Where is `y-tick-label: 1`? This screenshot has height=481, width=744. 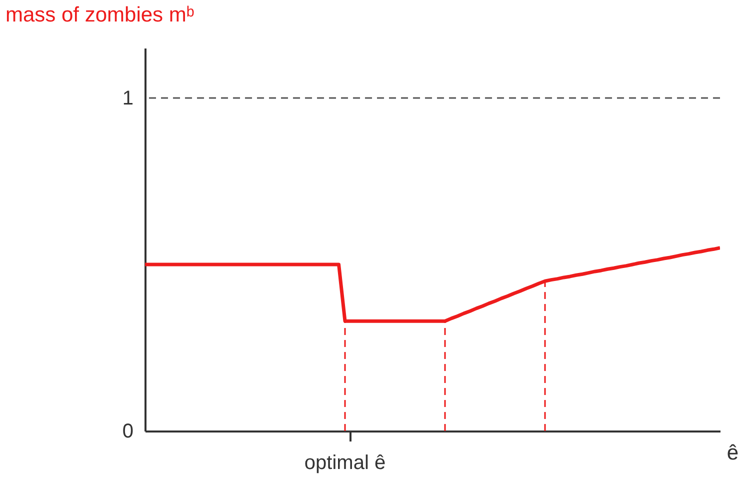 y-tick-label: 1 is located at coordinates (128, 98).